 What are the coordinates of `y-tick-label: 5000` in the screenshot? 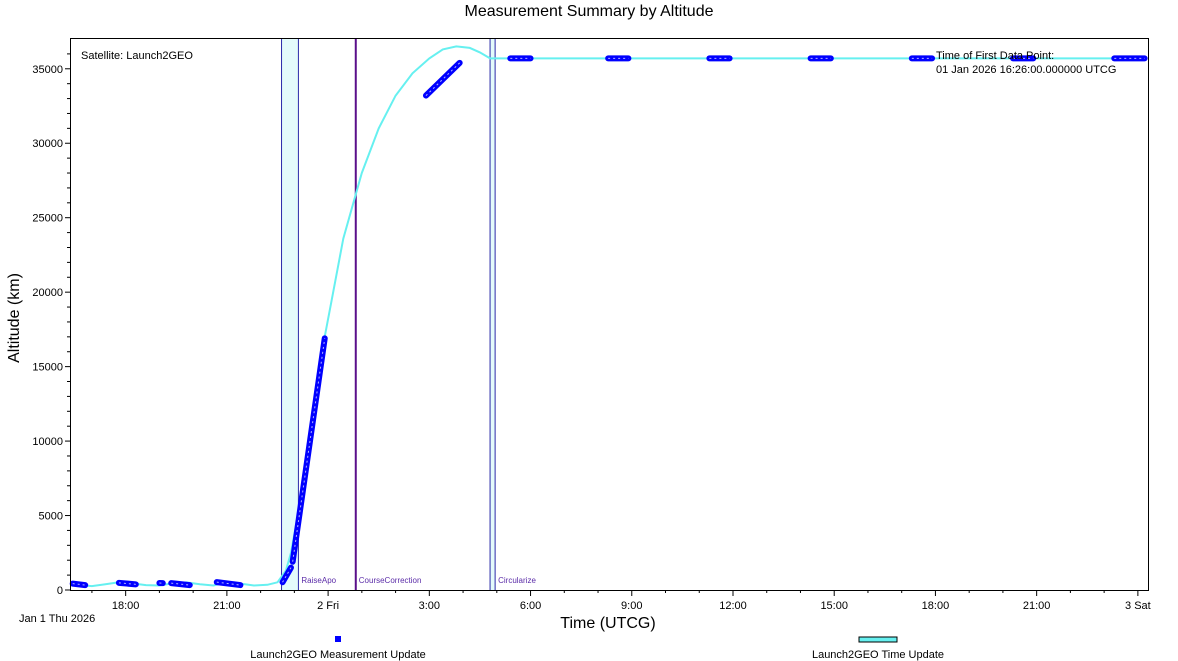 It's located at (51, 517).